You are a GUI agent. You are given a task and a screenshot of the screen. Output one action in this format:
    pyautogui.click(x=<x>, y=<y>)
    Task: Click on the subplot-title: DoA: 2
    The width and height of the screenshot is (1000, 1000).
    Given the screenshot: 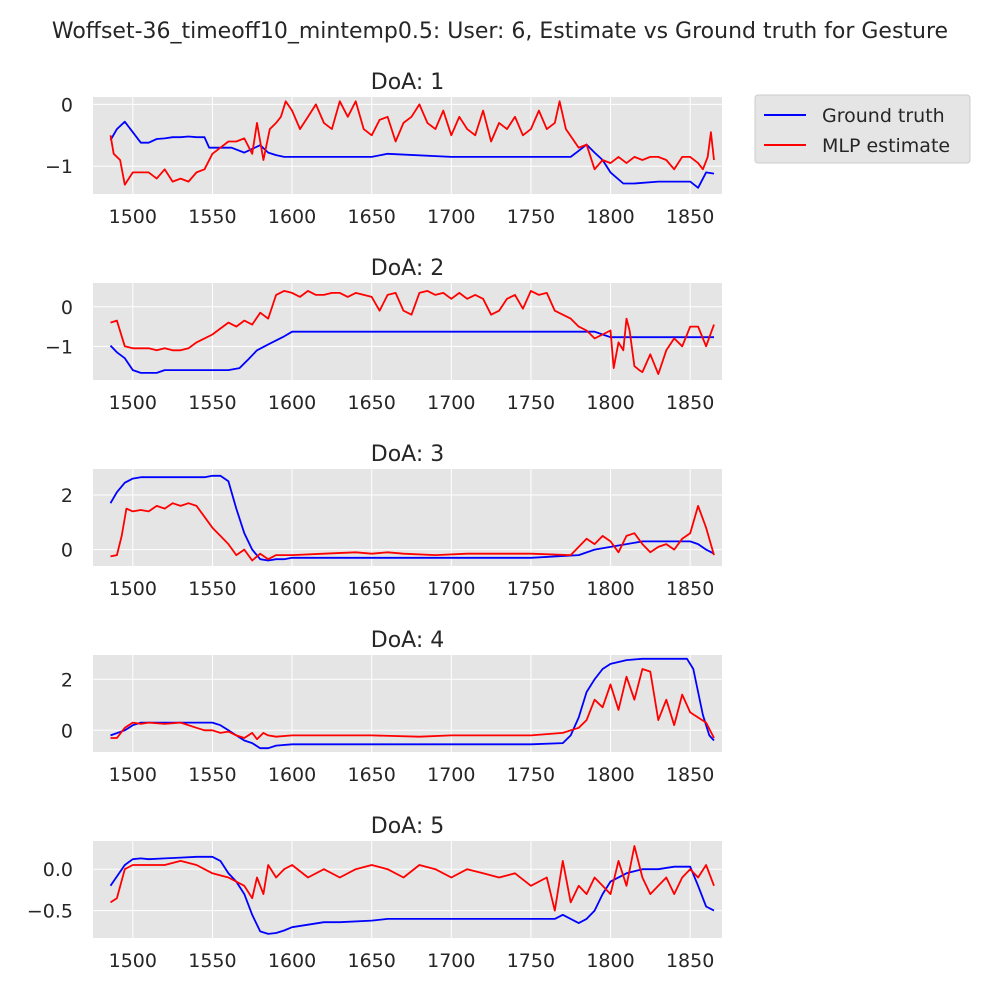 What is the action you would take?
    pyautogui.click(x=407, y=268)
    